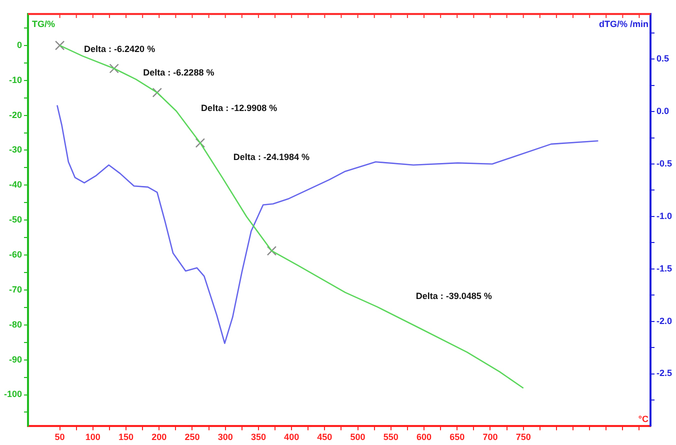 The width and height of the screenshot is (676, 445). I want to click on x-tick-label: 250, so click(192, 437).